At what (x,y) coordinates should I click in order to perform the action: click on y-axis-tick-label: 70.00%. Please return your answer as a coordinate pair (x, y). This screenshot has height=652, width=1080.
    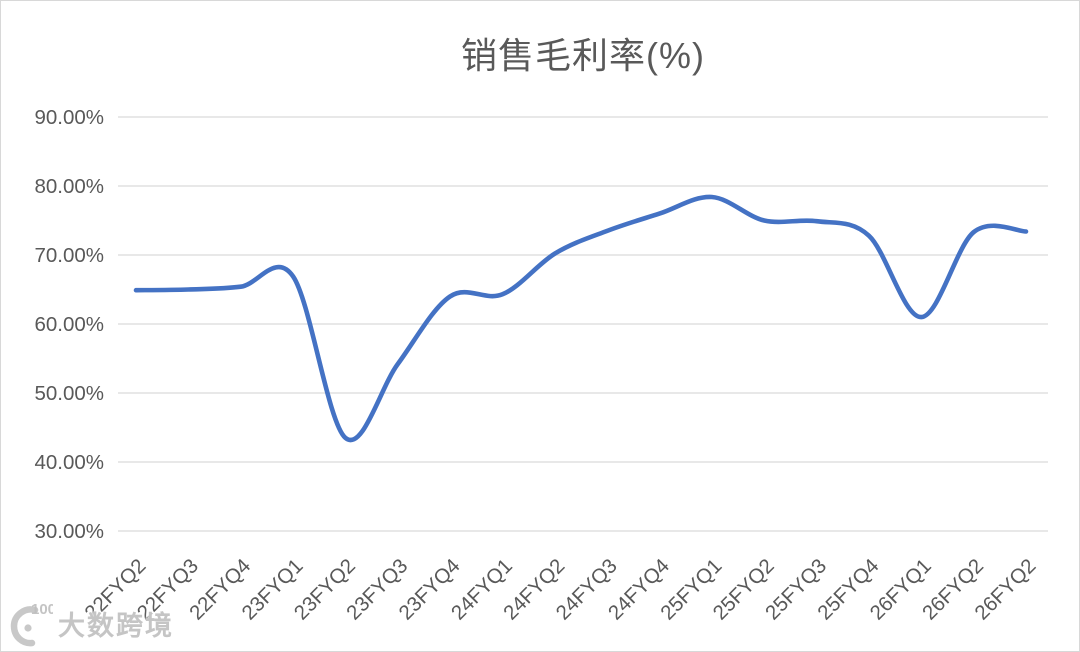
    Looking at the image, I should click on (69, 255).